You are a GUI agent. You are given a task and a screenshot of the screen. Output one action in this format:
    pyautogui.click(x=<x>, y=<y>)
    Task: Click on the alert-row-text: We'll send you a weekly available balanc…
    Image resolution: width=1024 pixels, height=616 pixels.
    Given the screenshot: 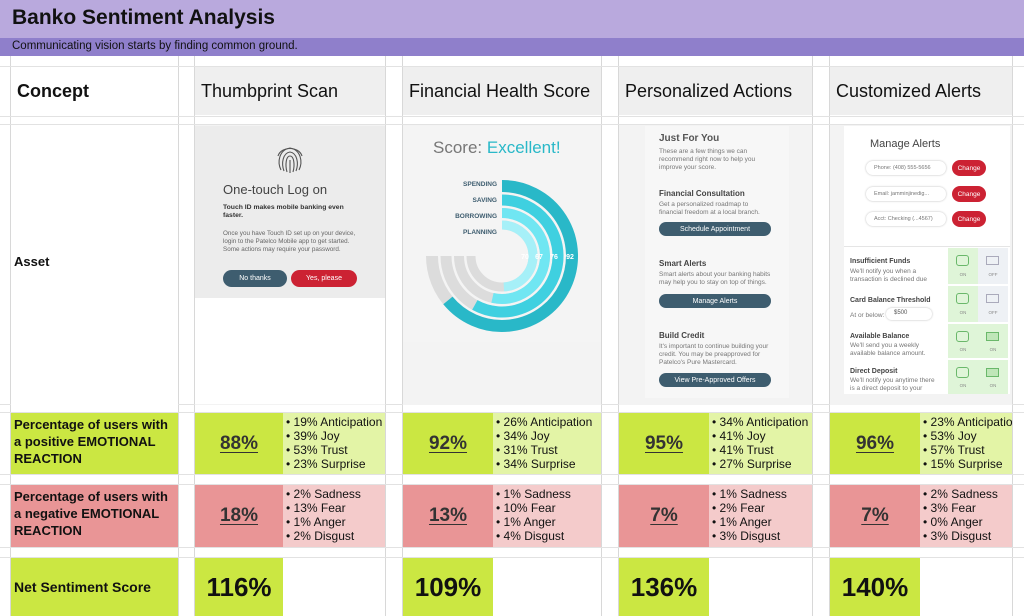 What is the action you would take?
    pyautogui.click(x=888, y=349)
    